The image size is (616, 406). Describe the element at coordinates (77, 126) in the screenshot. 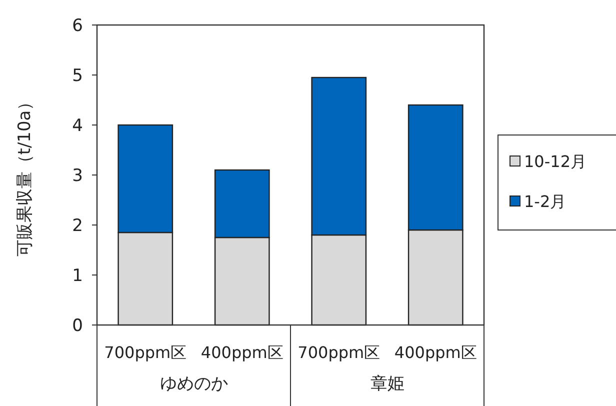

I see `y-tick-label: 4` at that location.